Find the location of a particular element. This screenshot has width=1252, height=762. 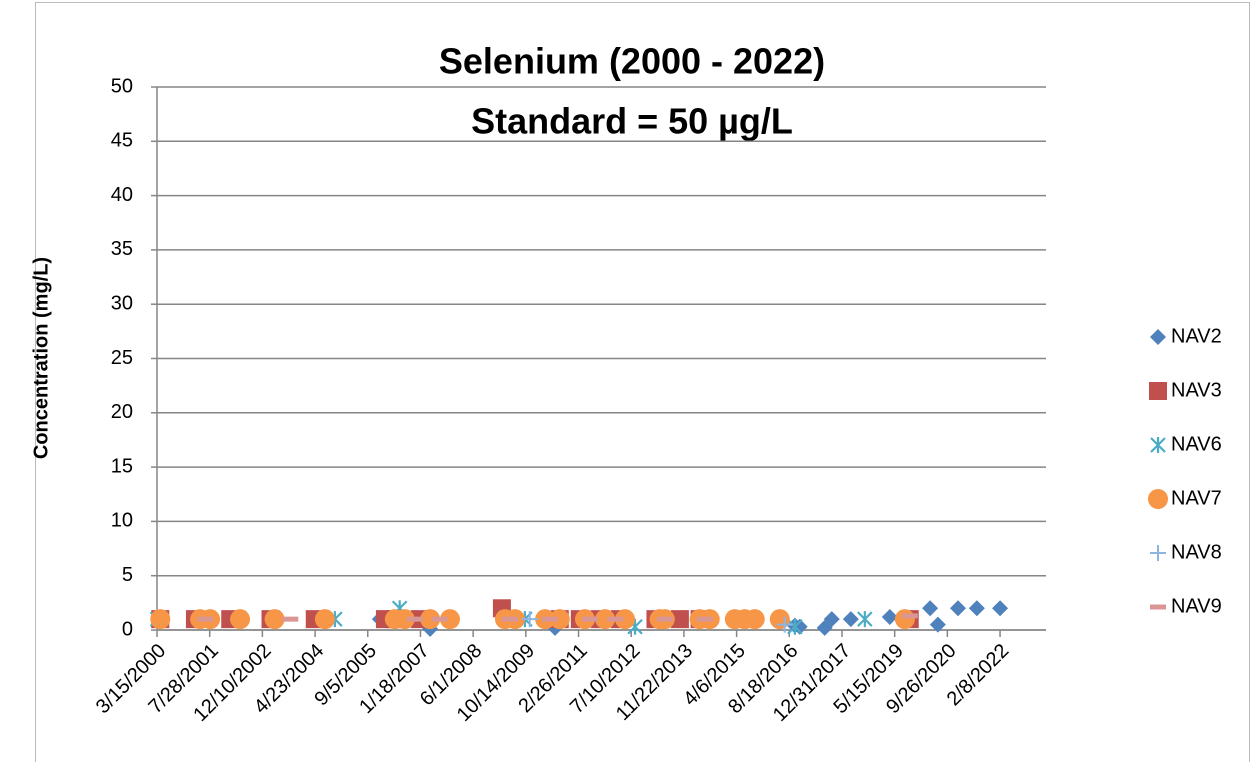

chart-subtitle: Standard = 50 µg/L is located at coordinates (632, 121).